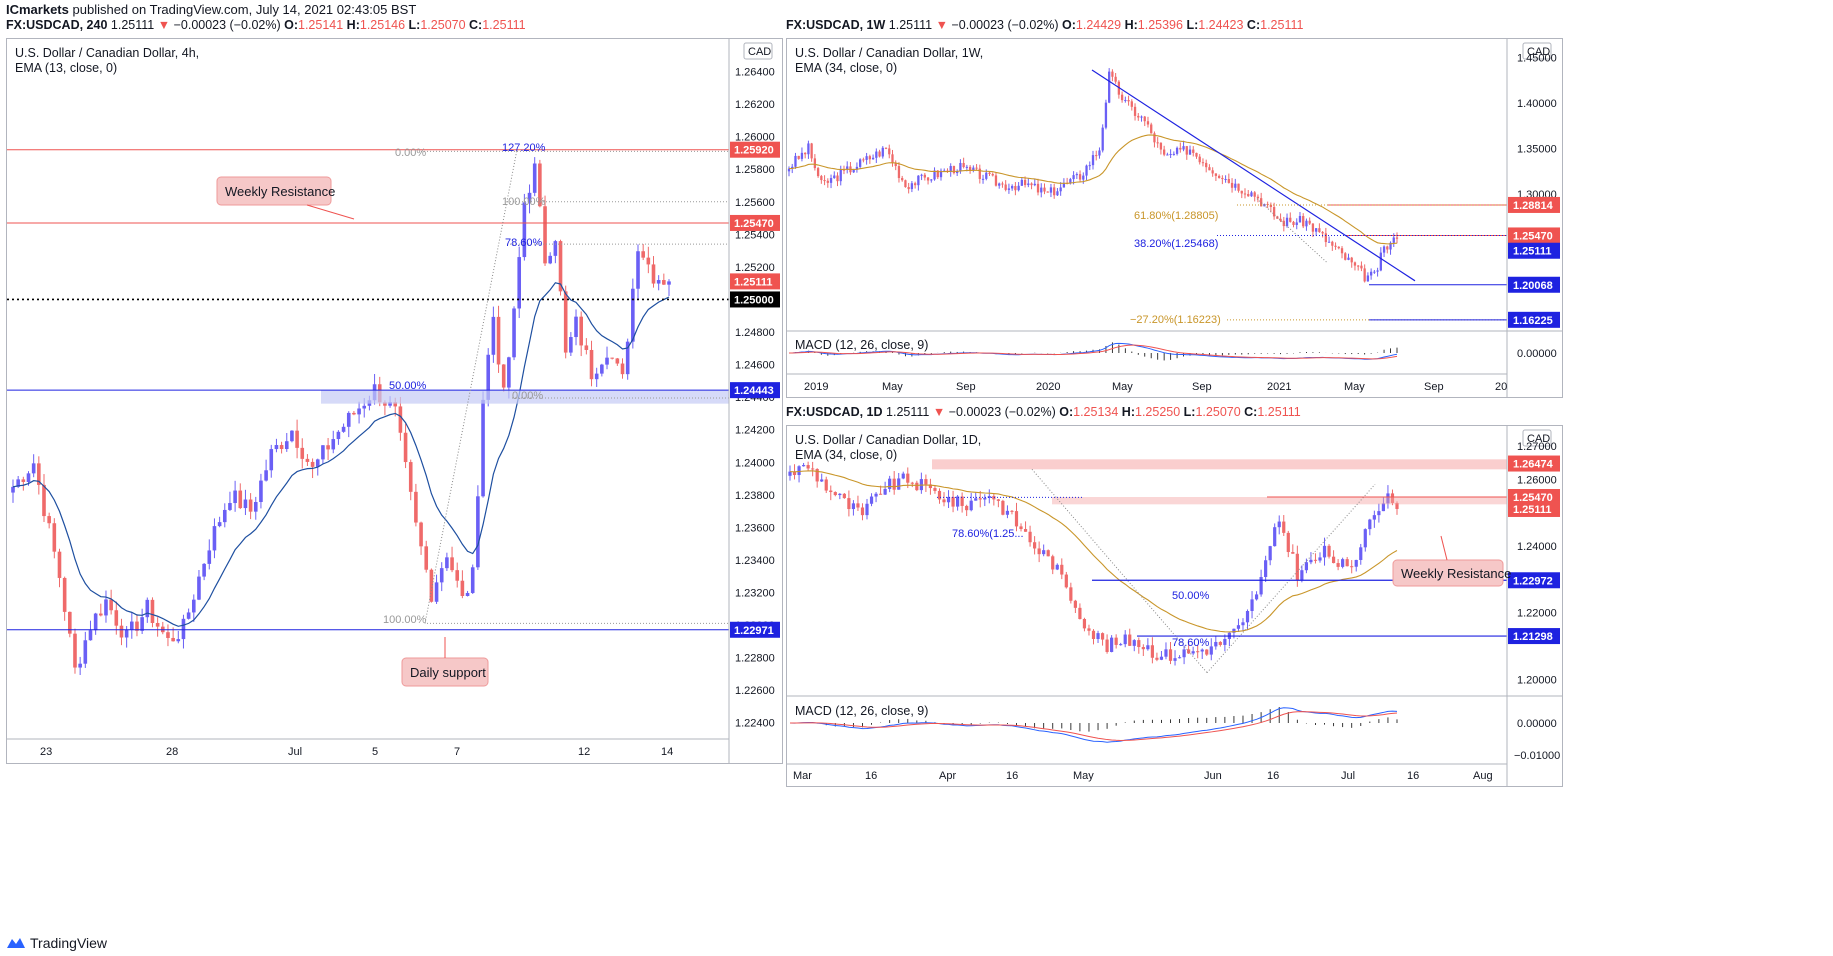 The width and height of the screenshot is (1833, 956). Describe the element at coordinates (525, 397) in the screenshot. I see `h4-support-zone` at that location.